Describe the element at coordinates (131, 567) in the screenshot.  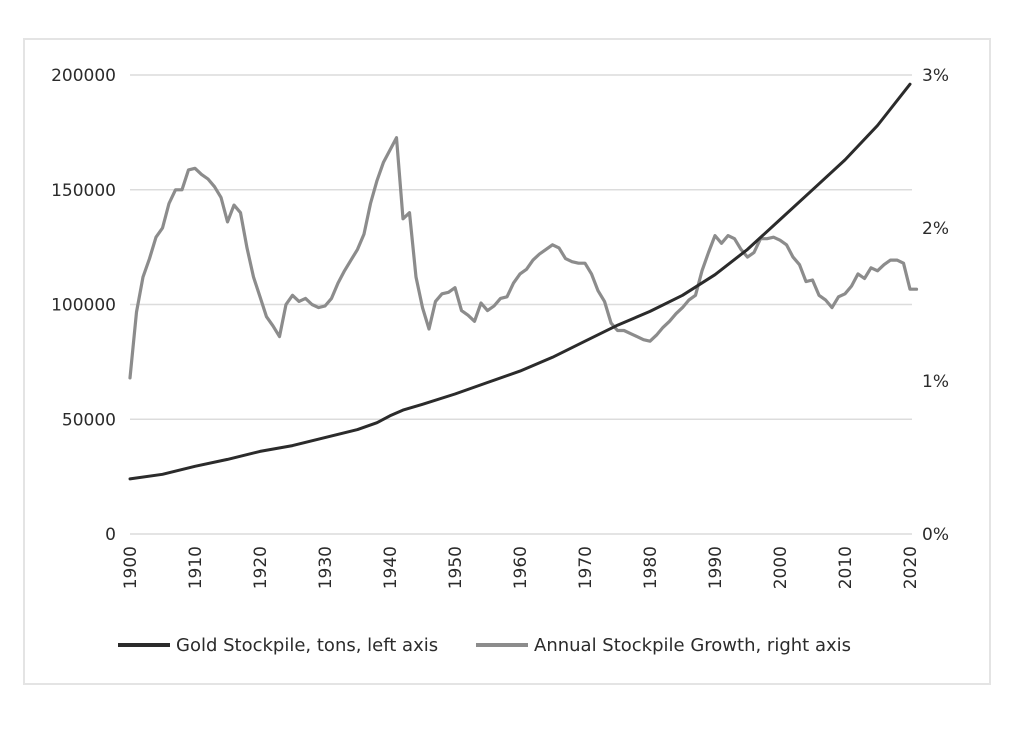
I see `x-tick-label: 1900` at that location.